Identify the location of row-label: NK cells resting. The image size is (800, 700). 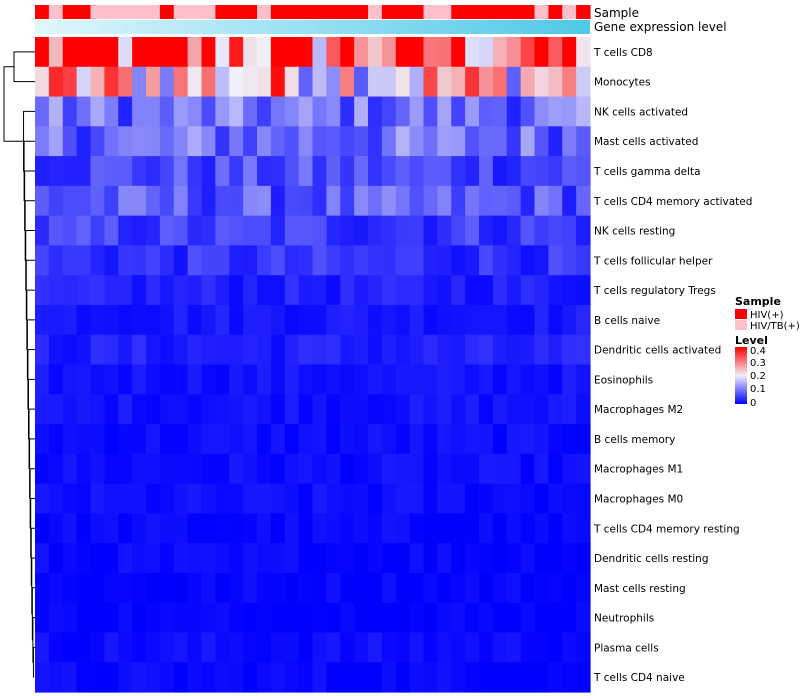
(634, 232).